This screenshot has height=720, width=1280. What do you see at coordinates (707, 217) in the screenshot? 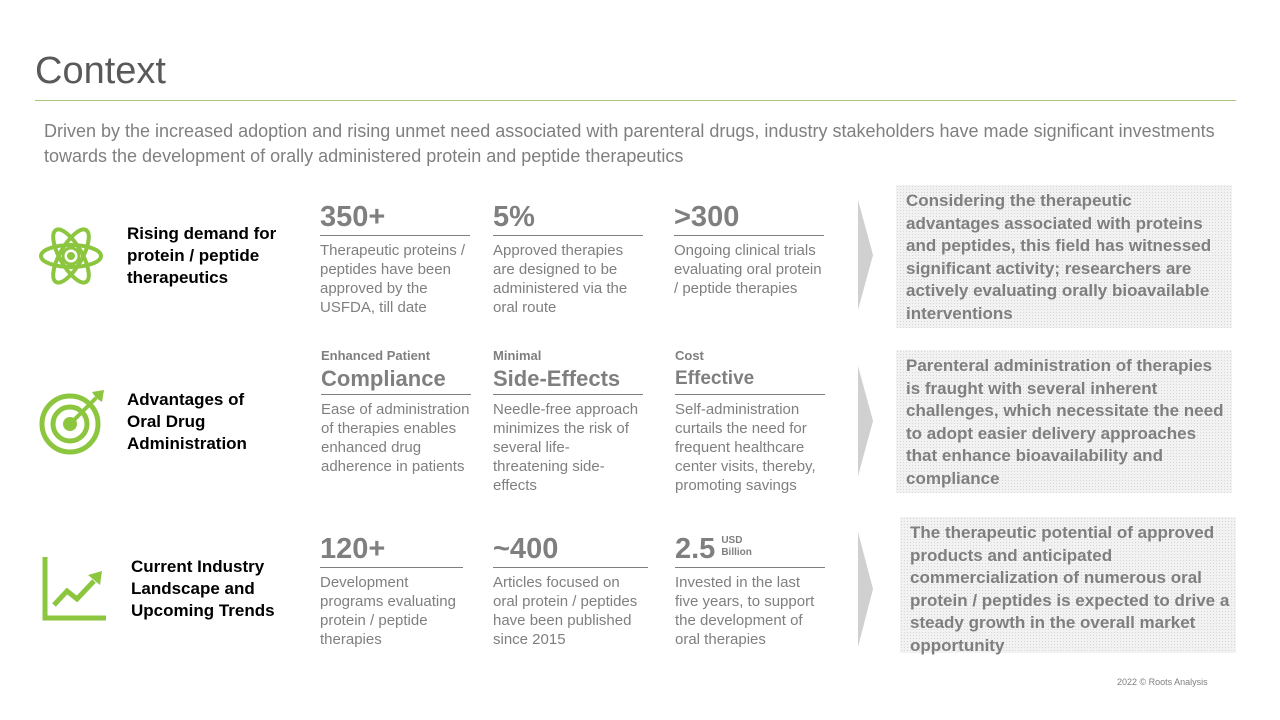
I see `stat-value: >300` at bounding box center [707, 217].